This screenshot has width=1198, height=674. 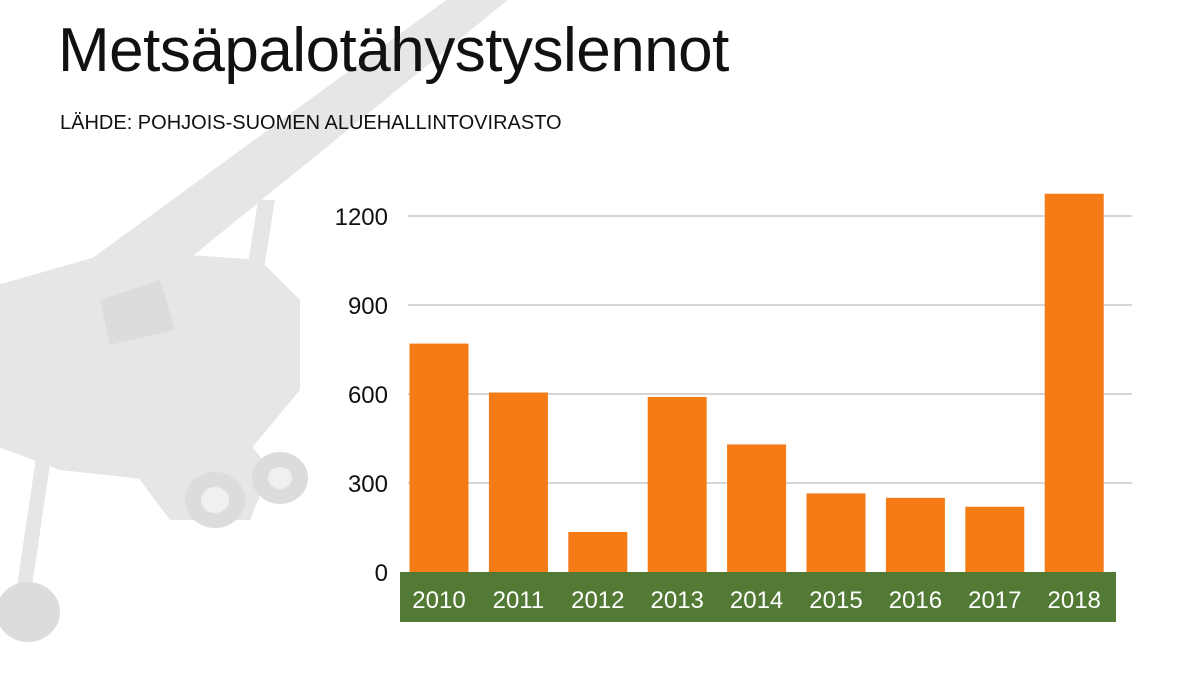 I want to click on bar-2014, so click(x=757, y=508).